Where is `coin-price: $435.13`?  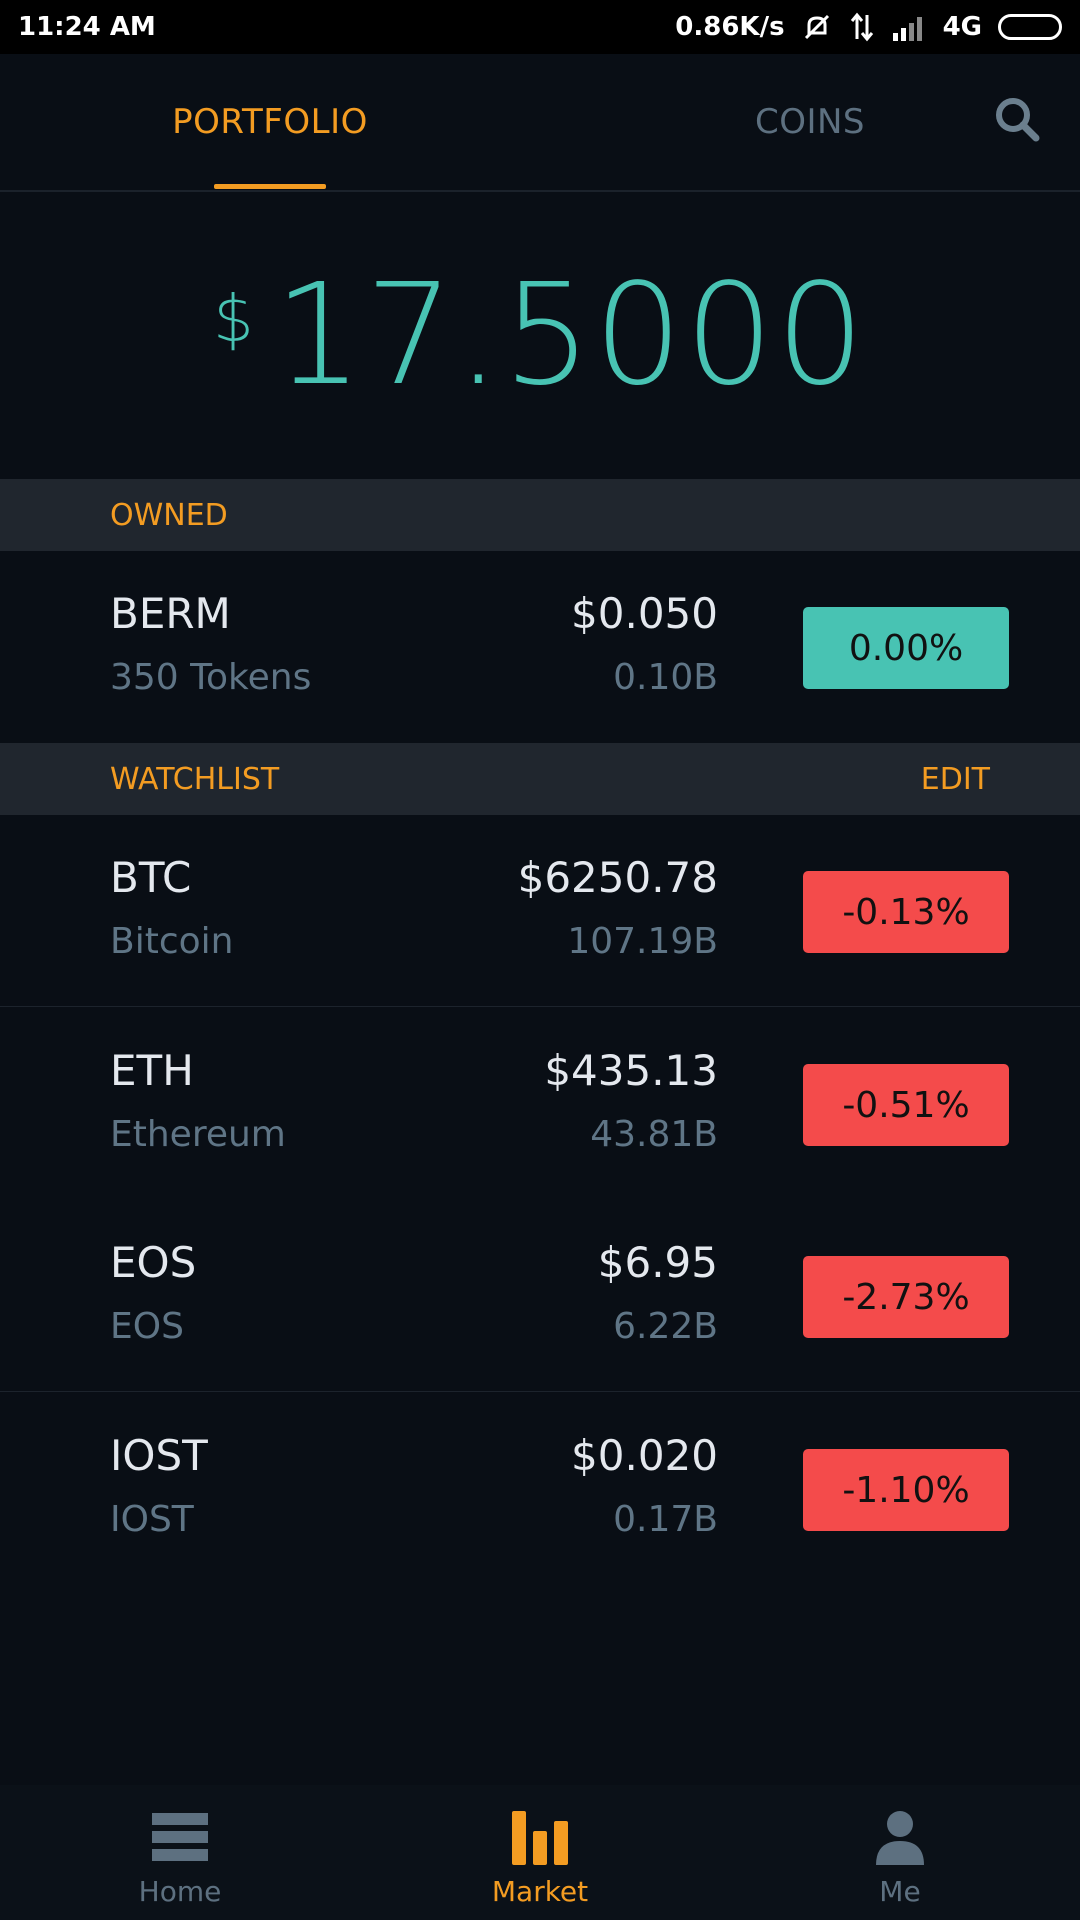
coin-price: $435.13 is located at coordinates (631, 1070).